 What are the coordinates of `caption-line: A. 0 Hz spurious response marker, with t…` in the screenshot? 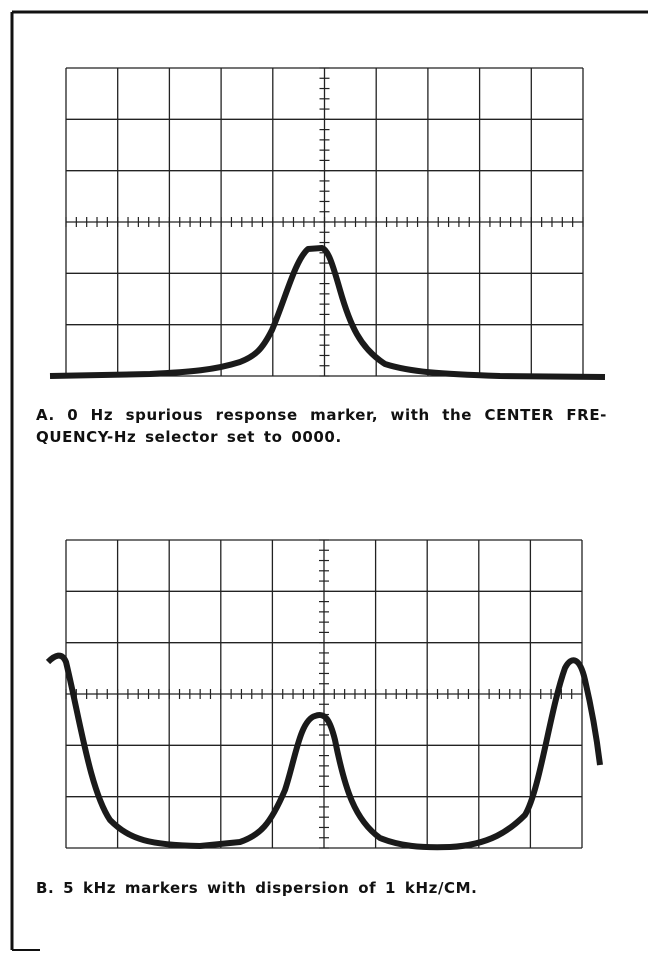 It's located at (321, 415).